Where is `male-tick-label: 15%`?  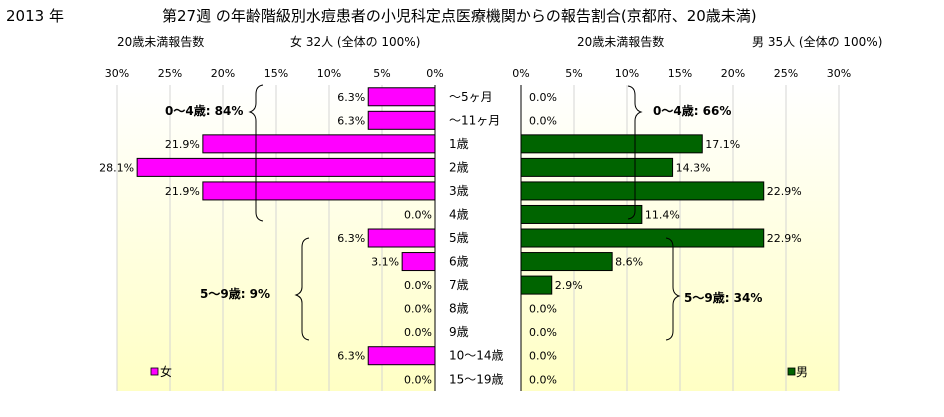 male-tick-label: 15% is located at coordinates (680, 73).